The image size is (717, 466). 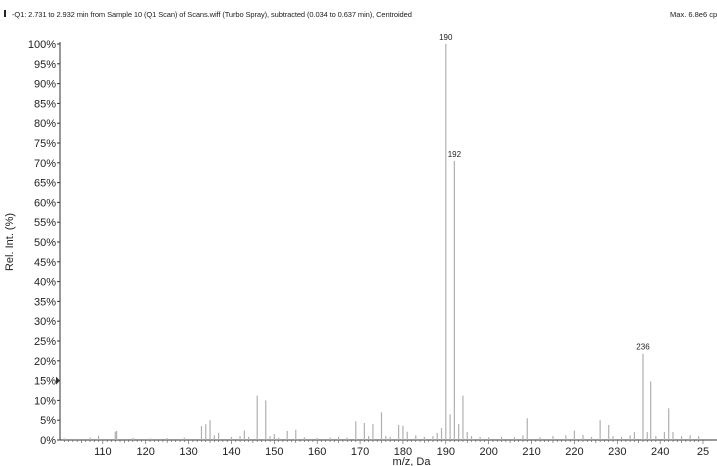 I want to click on max-intensity-label: Max. 6.8e6 cps., so click(x=693, y=14).